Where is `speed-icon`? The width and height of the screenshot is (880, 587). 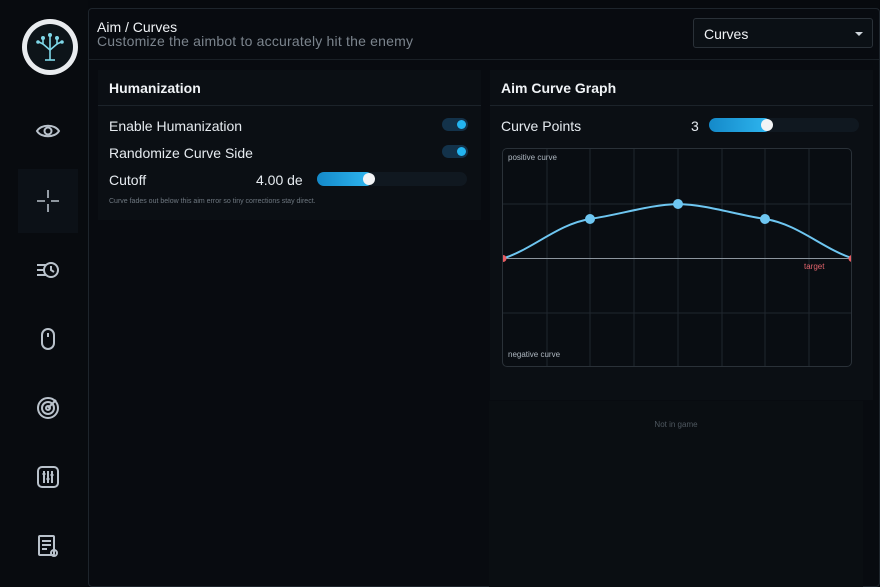 speed-icon is located at coordinates (48, 270).